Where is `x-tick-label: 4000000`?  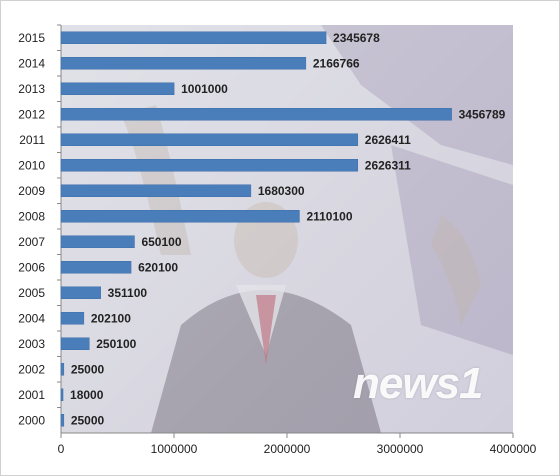 x-tick-label: 4000000 is located at coordinates (513, 449).